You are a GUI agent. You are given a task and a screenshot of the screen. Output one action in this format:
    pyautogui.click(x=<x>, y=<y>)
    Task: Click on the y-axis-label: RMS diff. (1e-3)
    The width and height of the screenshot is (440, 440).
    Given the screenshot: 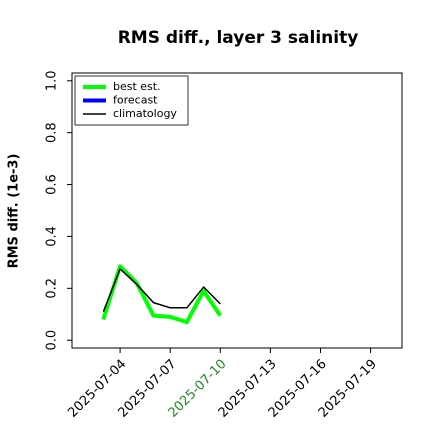 What is the action you would take?
    pyautogui.click(x=14, y=211)
    